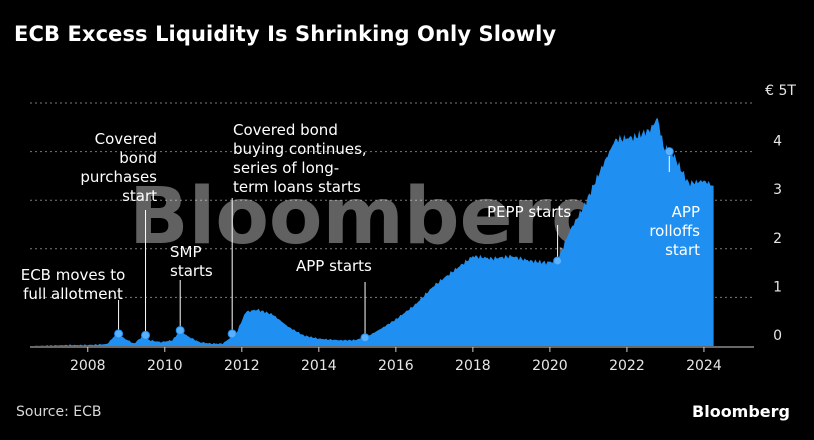 Image resolution: width=814 pixels, height=440 pixels. Describe the element at coordinates (165, 366) in the screenshot. I see `x-tick-label: 2010` at that location.